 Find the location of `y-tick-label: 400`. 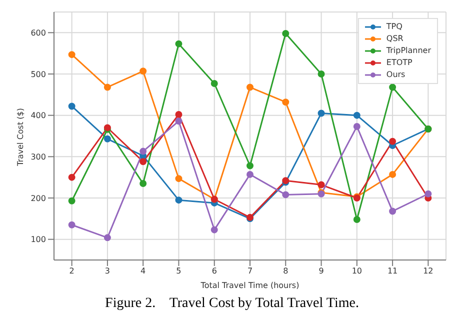

y-tick-label: 400 is located at coordinates (38, 115).